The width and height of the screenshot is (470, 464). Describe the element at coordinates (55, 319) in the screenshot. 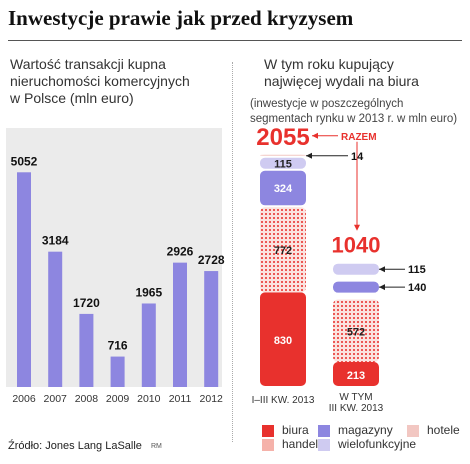

I see `bar-2007` at that location.